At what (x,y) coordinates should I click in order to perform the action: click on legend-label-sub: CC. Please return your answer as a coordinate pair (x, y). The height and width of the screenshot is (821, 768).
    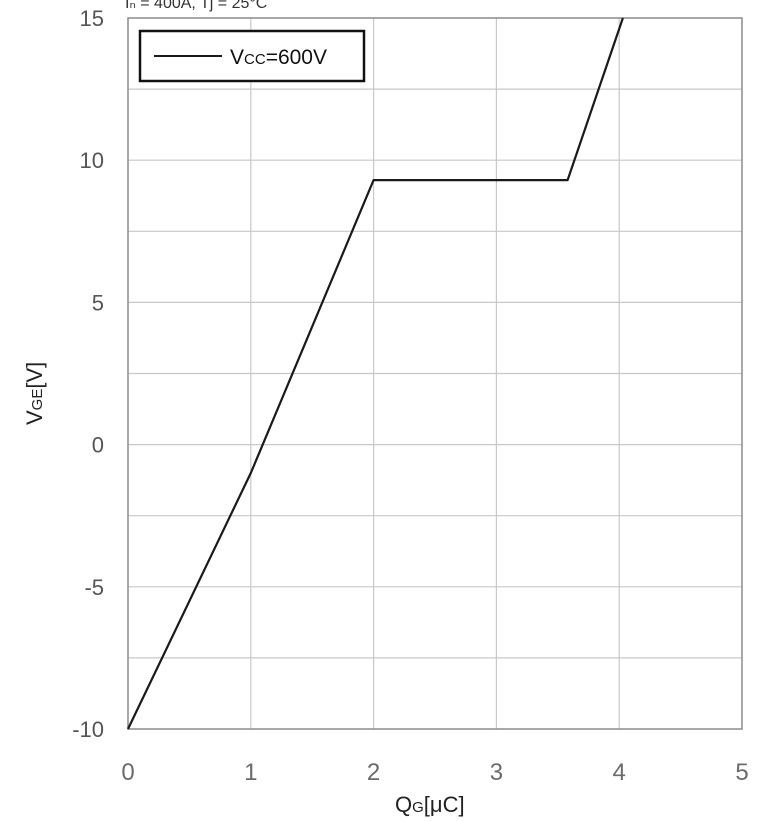
    Looking at the image, I should click on (255, 59).